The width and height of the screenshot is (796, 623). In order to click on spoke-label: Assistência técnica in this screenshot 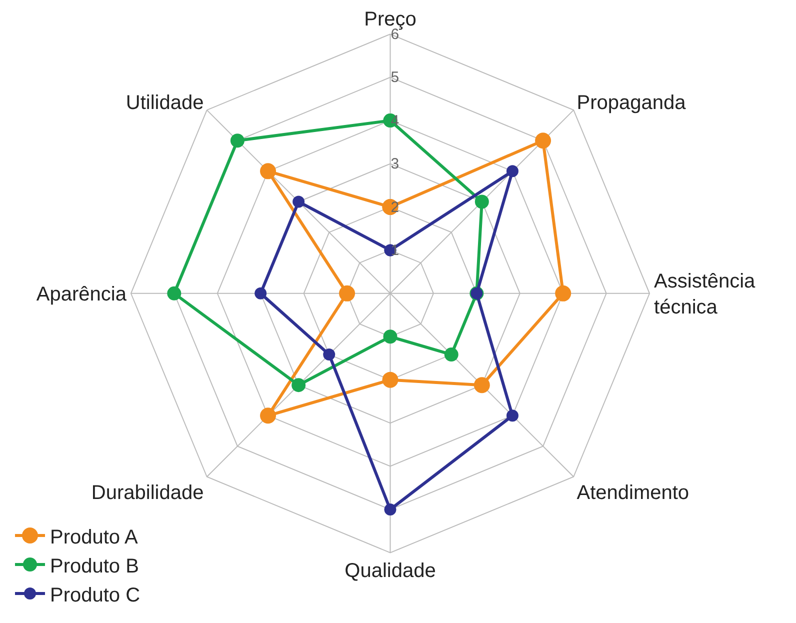, I will do `click(705, 294)`.